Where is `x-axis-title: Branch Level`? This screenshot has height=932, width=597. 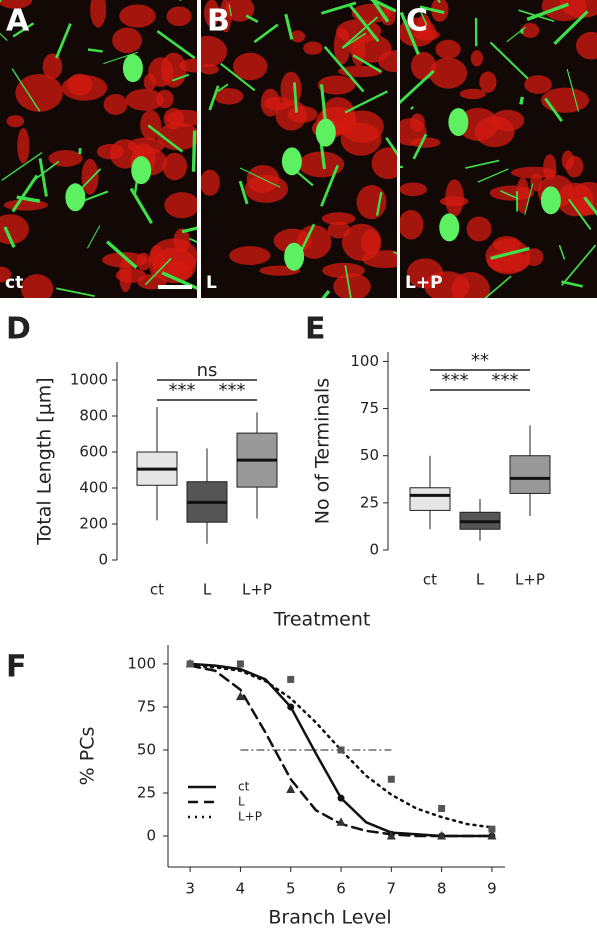
x-axis-title: Branch Level is located at coordinates (329, 918).